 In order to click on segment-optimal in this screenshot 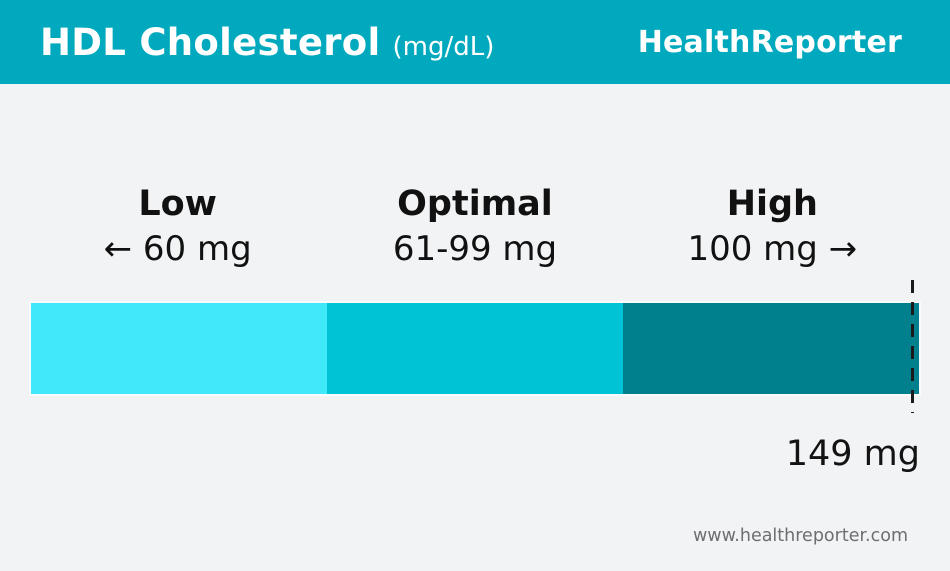, I will do `click(475, 348)`.